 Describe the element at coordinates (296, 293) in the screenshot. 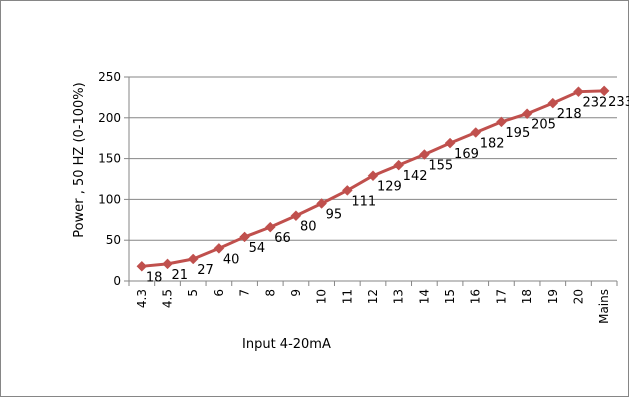

I see `x-tick-label: 9` at that location.